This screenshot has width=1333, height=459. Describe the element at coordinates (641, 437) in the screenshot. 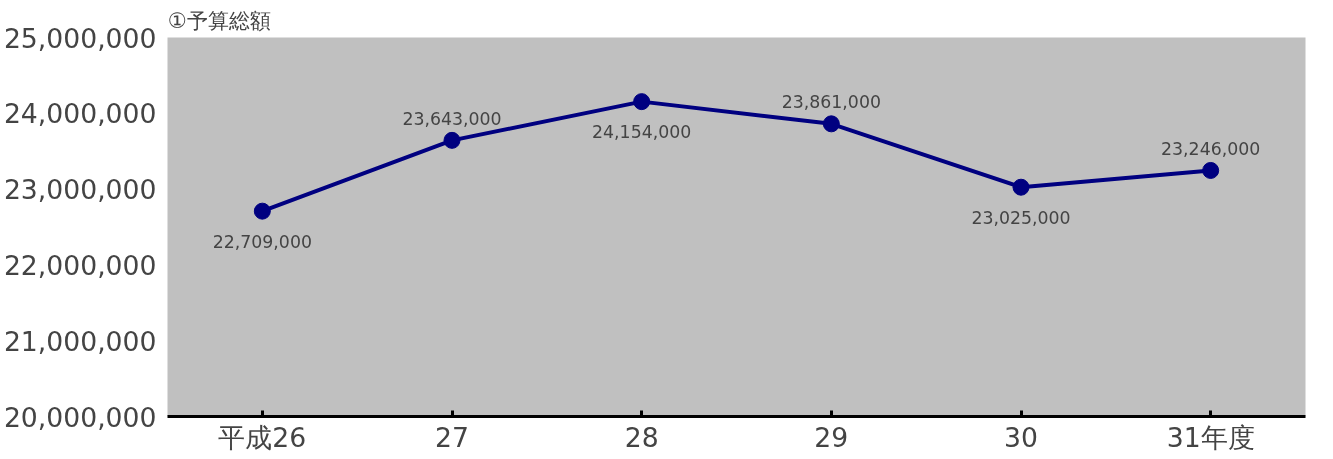

I see `x-tick-label: 28` at that location.